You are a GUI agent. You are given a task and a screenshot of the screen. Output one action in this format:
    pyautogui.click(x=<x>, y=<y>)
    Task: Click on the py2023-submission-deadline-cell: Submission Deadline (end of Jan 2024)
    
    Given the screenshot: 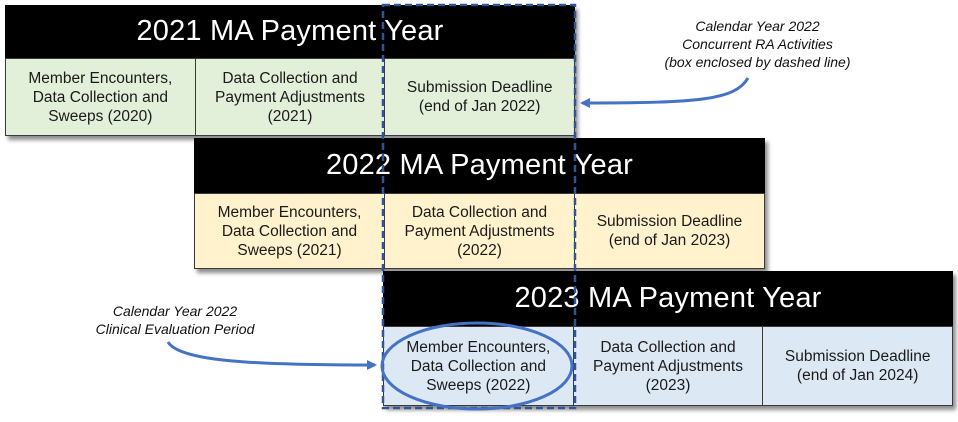 What is the action you would take?
    pyautogui.click(x=858, y=366)
    